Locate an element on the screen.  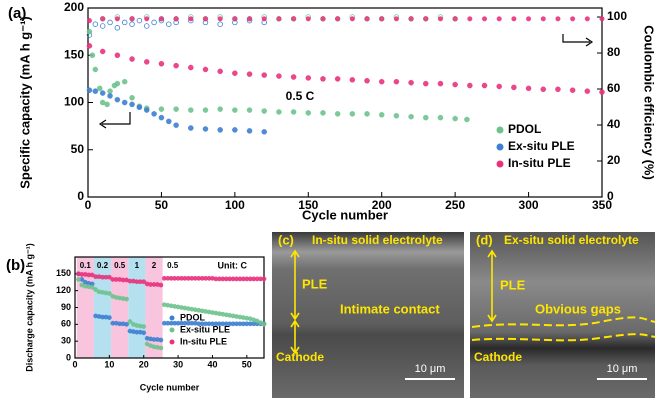
x-tick-label: 200 is located at coordinates (382, 205).